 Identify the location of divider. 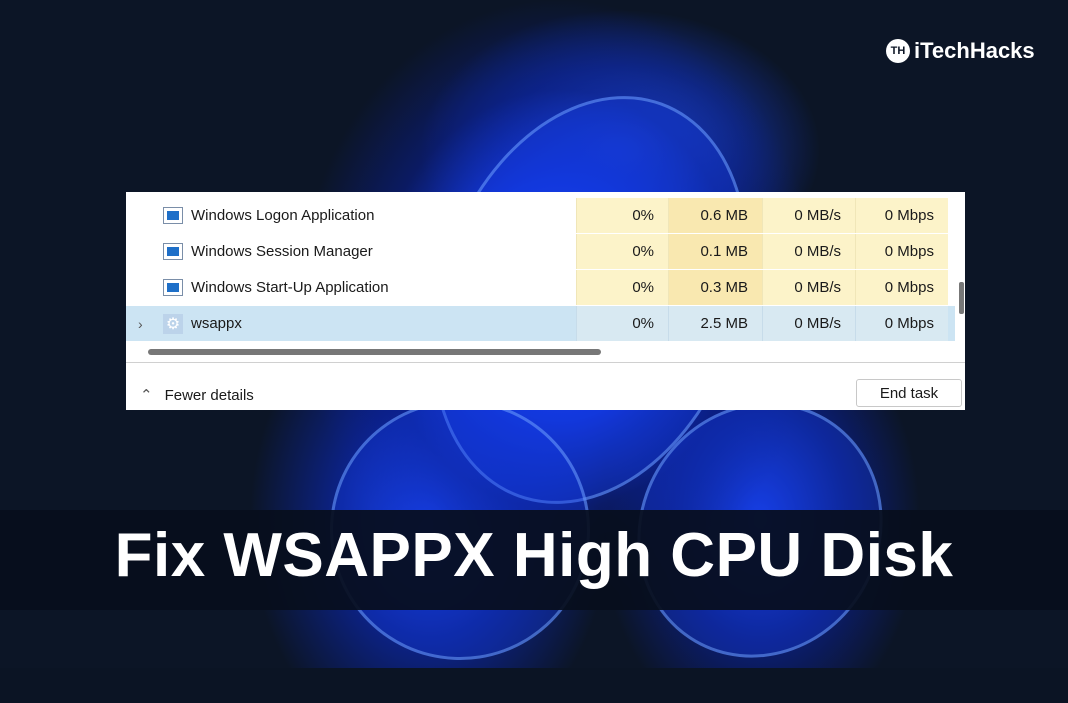
(545, 362).